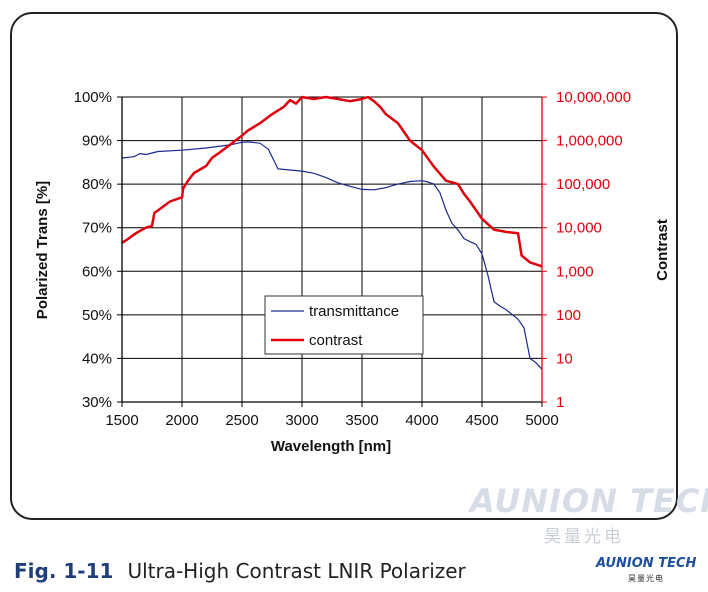 This screenshot has height=592, width=708. I want to click on y2-tick-label: 10,000,000, so click(593, 97).